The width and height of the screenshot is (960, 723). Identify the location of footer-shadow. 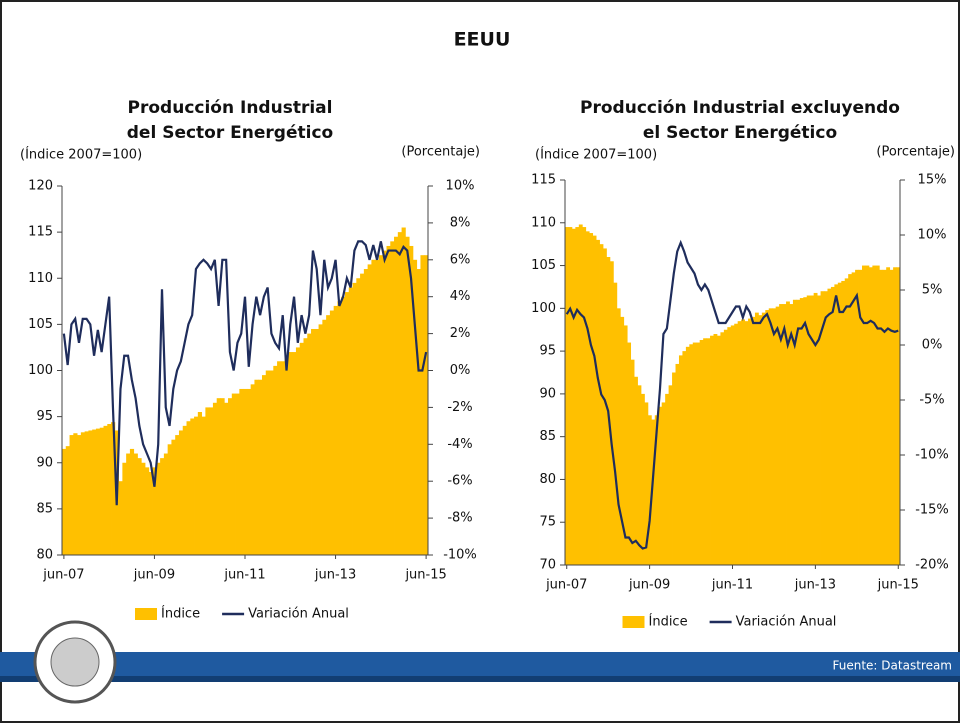
(480, 679).